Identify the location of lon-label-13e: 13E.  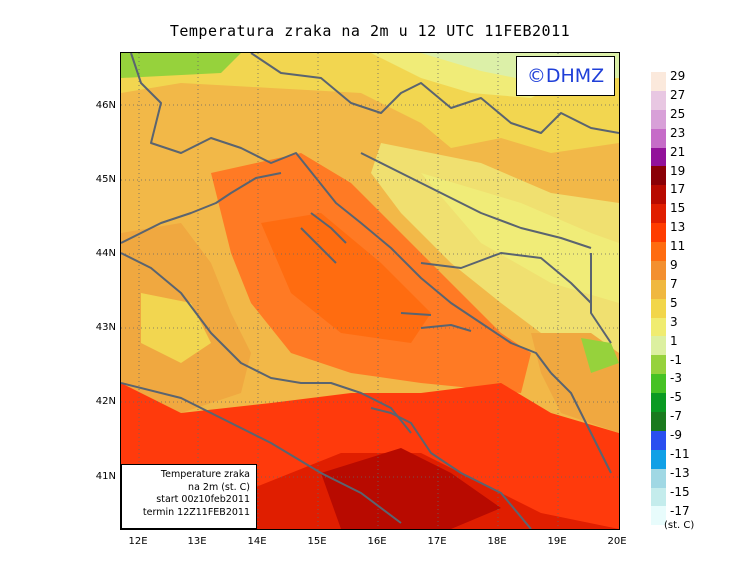
(197, 541).